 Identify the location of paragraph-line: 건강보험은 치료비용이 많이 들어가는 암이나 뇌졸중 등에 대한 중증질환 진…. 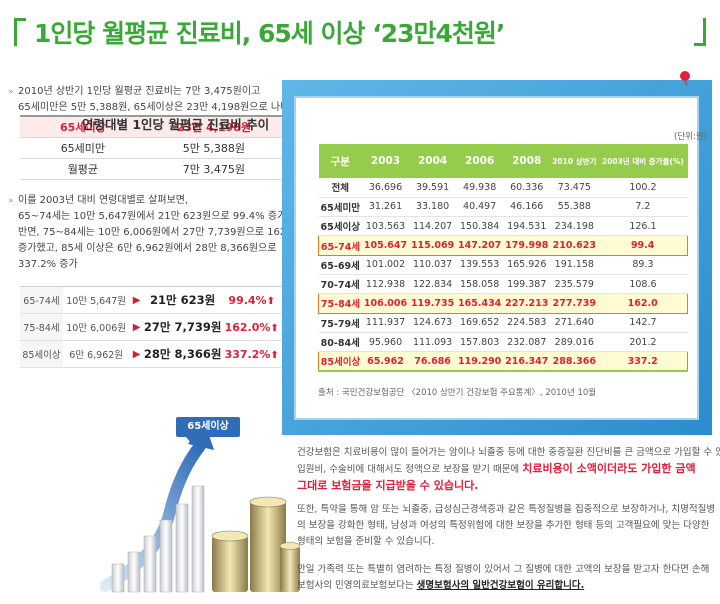
(508, 452).